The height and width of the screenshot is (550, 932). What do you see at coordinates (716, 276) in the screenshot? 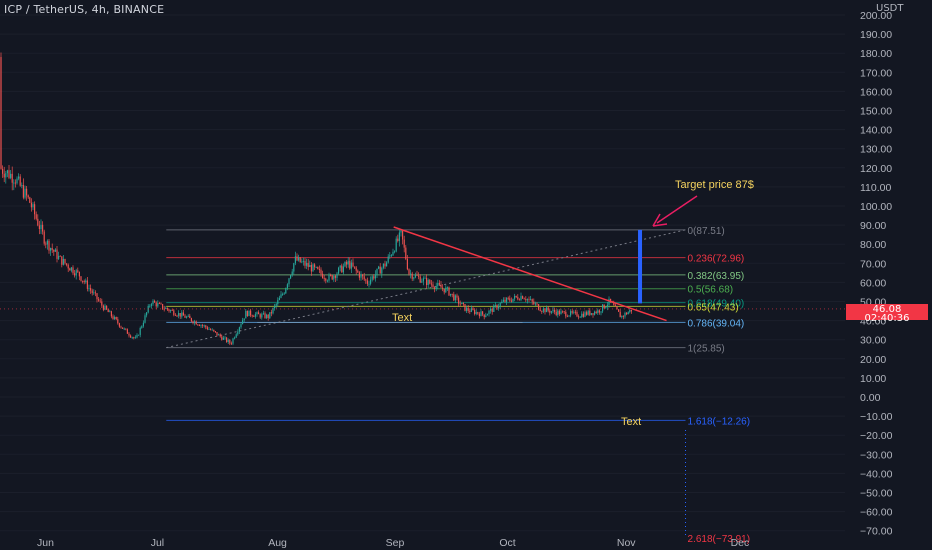
I see `fib-level-label: 0.382(63.95)` at bounding box center [716, 276].